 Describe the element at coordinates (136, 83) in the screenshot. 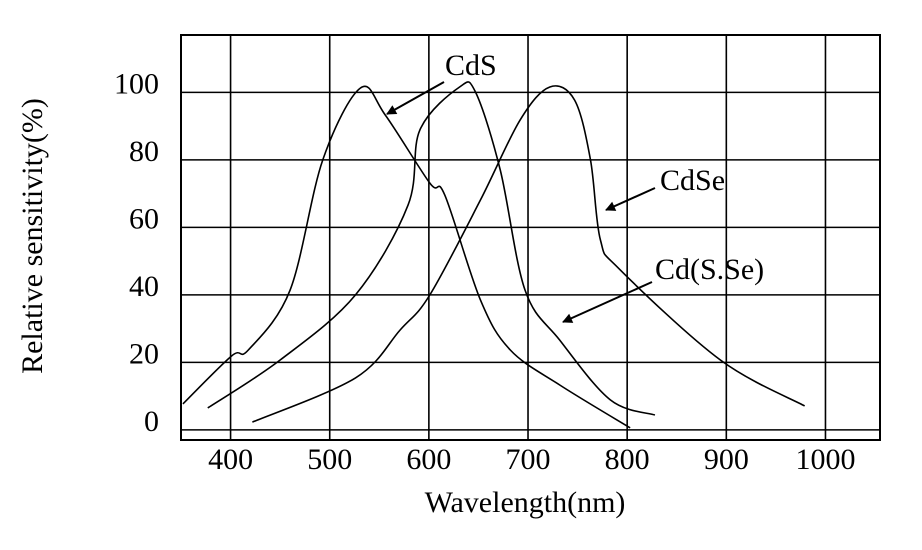

I see `y-tick-label: 100` at that location.